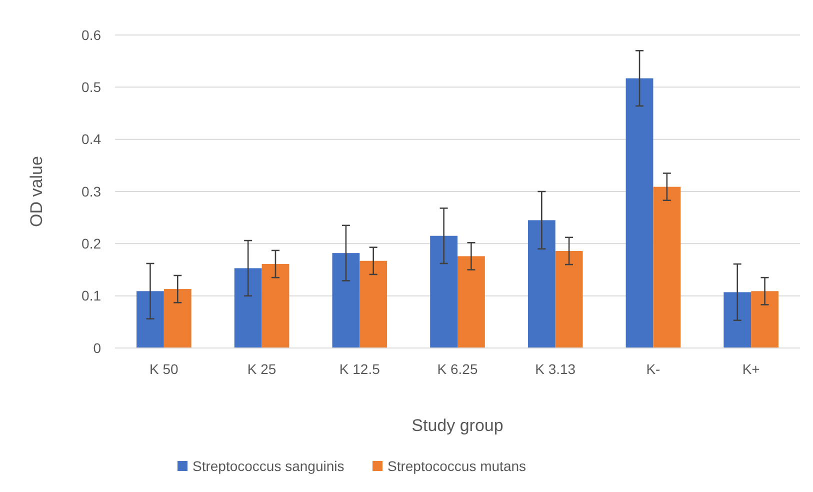  What do you see at coordinates (36, 191) in the screenshot?
I see `y-axis-title: OD value` at bounding box center [36, 191].